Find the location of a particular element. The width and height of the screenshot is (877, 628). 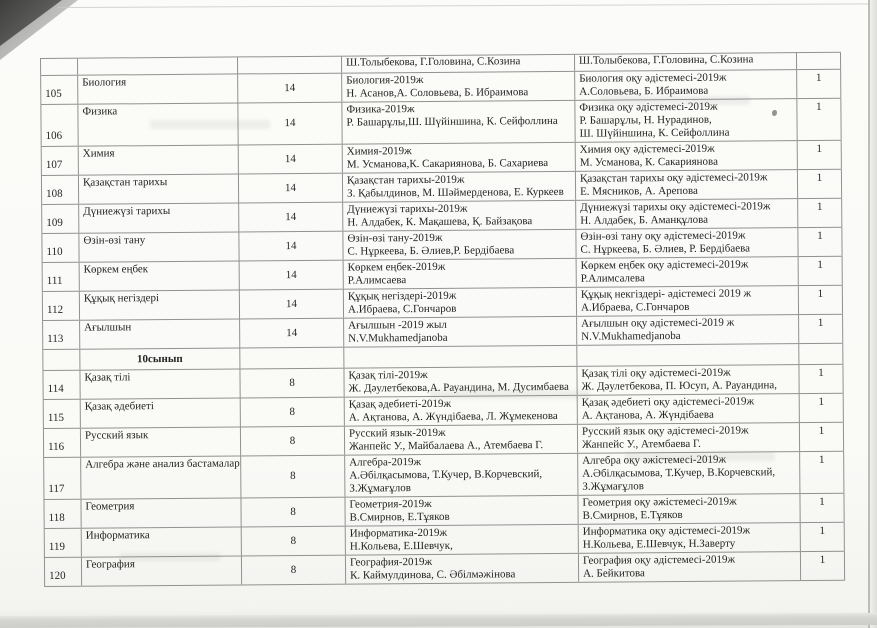

row-number: 117 is located at coordinates (56, 488).